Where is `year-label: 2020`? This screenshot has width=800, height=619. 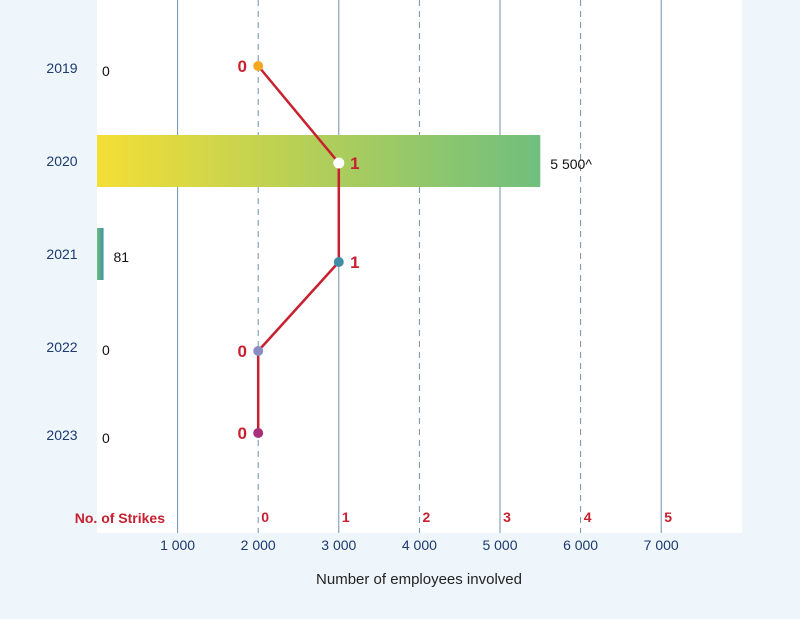 year-label: 2020 is located at coordinates (61, 161).